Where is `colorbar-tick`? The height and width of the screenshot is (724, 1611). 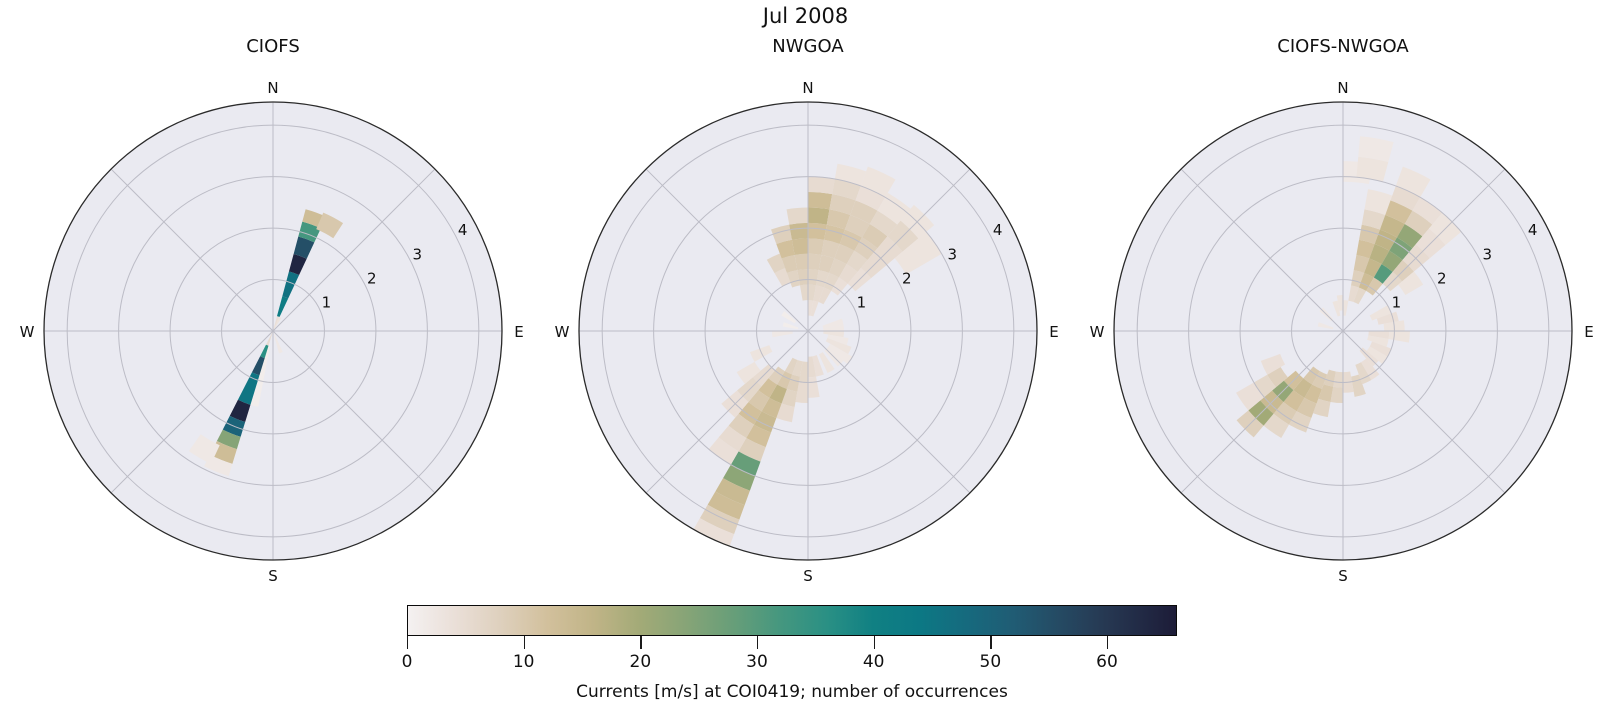 colorbar-tick is located at coordinates (408, 642).